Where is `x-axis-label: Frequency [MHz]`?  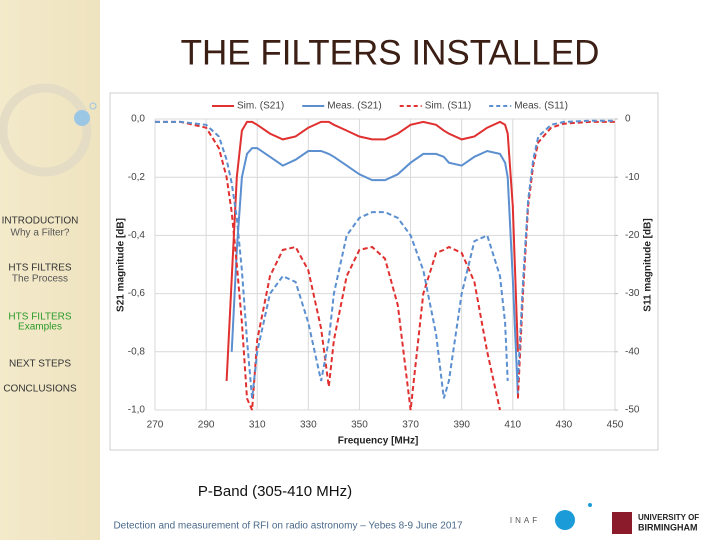 x-axis-label: Frequency [MHz] is located at coordinates (378, 441).